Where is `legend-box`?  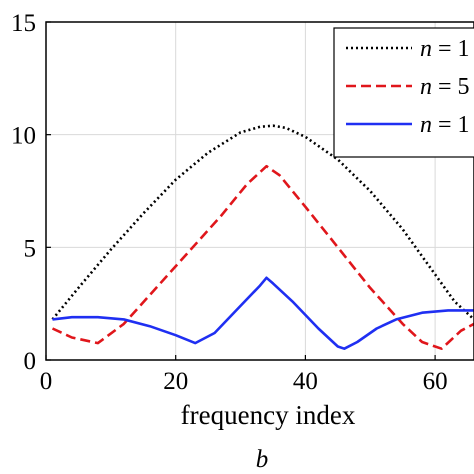 legend-box is located at coordinates (403, 92).